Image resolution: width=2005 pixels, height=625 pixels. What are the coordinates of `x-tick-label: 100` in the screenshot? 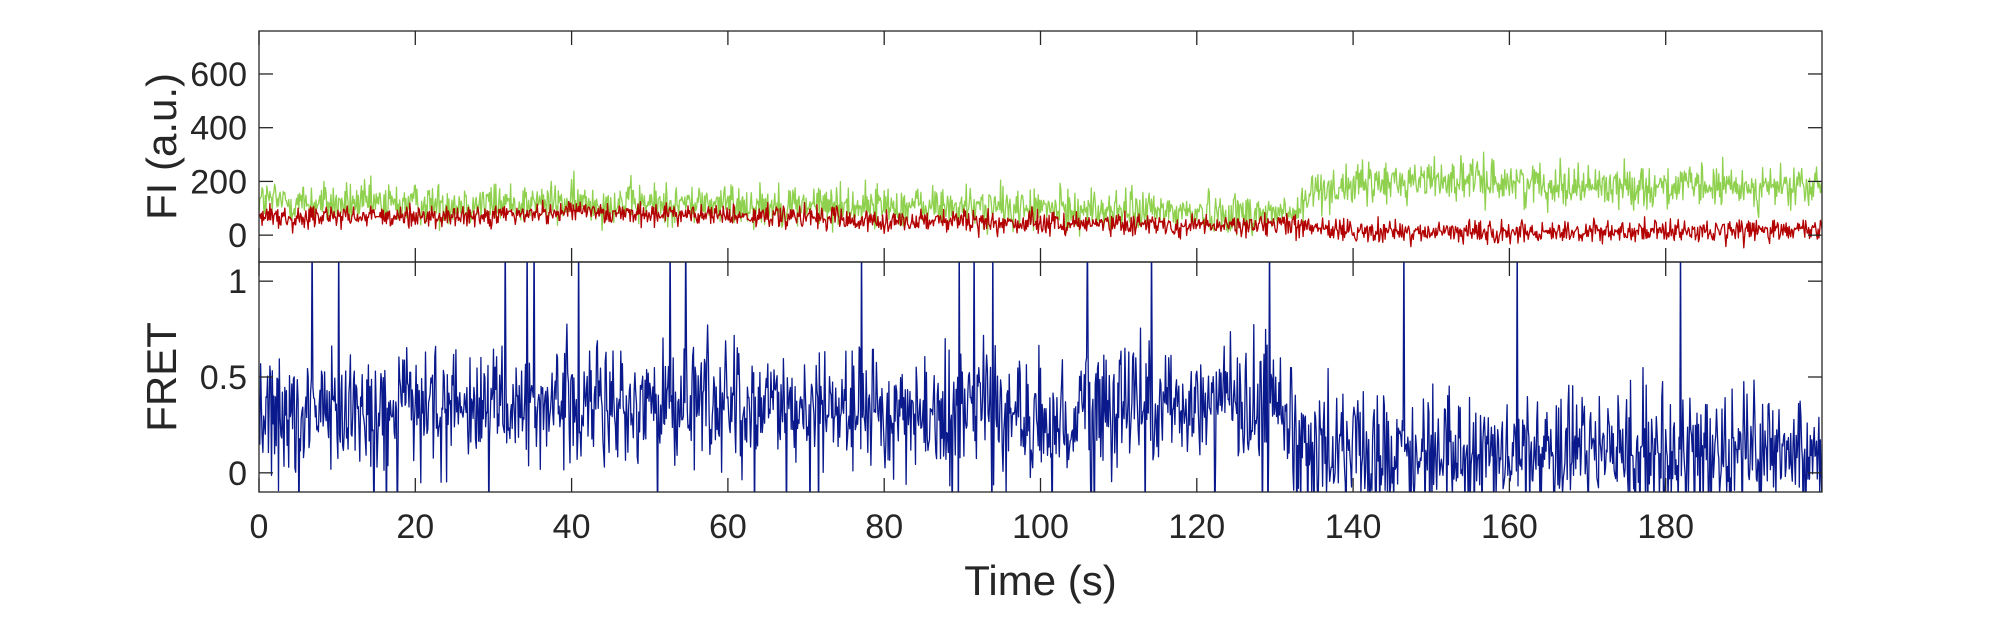 It's located at (1040, 527).